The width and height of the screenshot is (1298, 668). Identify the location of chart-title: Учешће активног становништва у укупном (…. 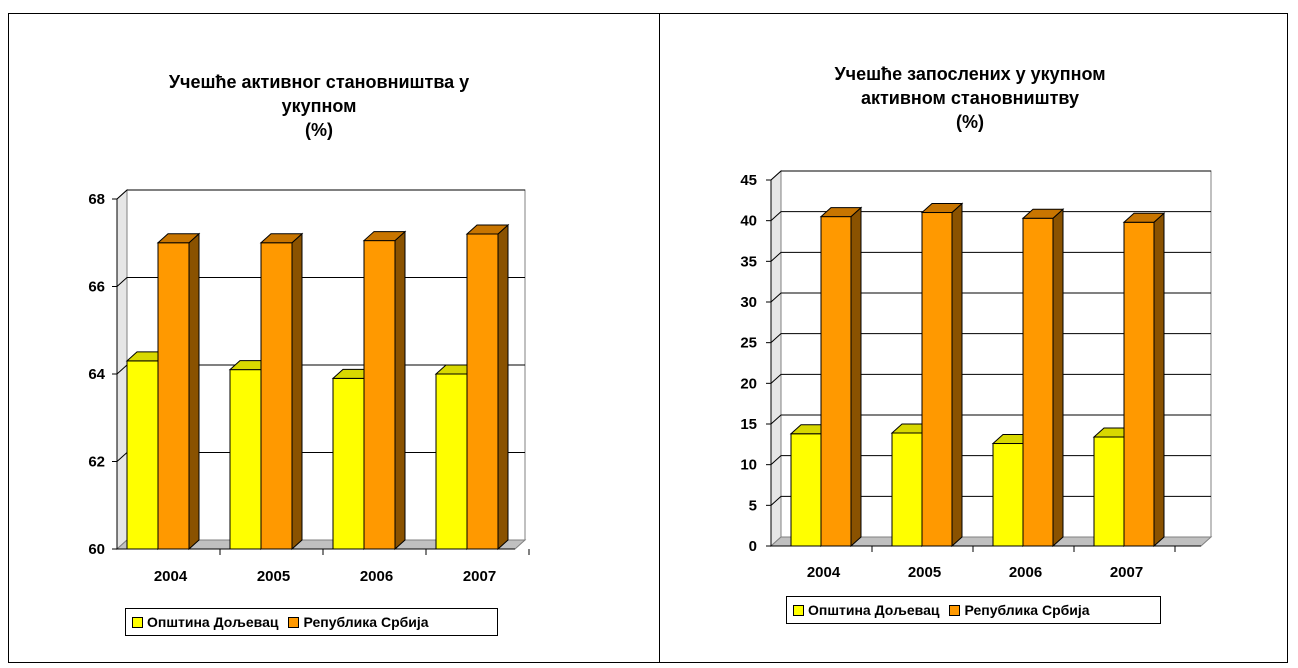
(319, 106).